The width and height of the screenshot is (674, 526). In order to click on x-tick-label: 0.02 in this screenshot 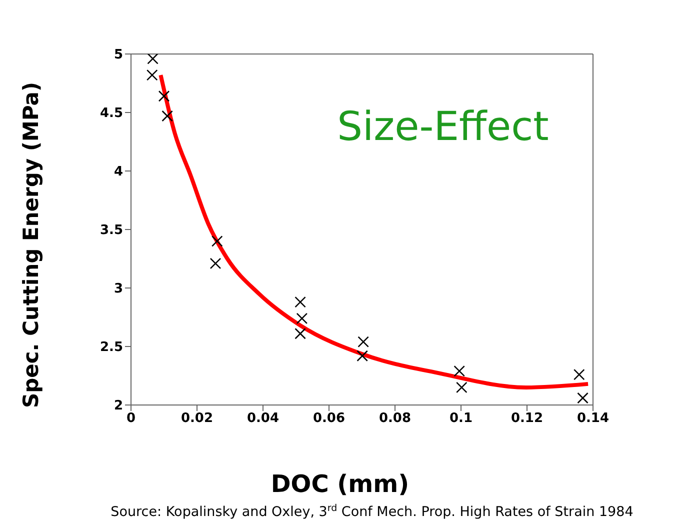, I will do `click(197, 418)`.